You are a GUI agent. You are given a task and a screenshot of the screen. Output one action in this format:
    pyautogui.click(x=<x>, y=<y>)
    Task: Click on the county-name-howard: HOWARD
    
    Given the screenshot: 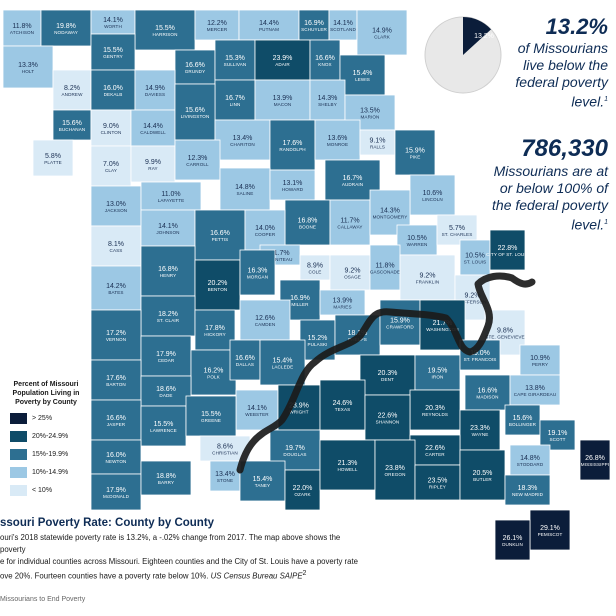 What is the action you would take?
    pyautogui.click(x=293, y=189)
    